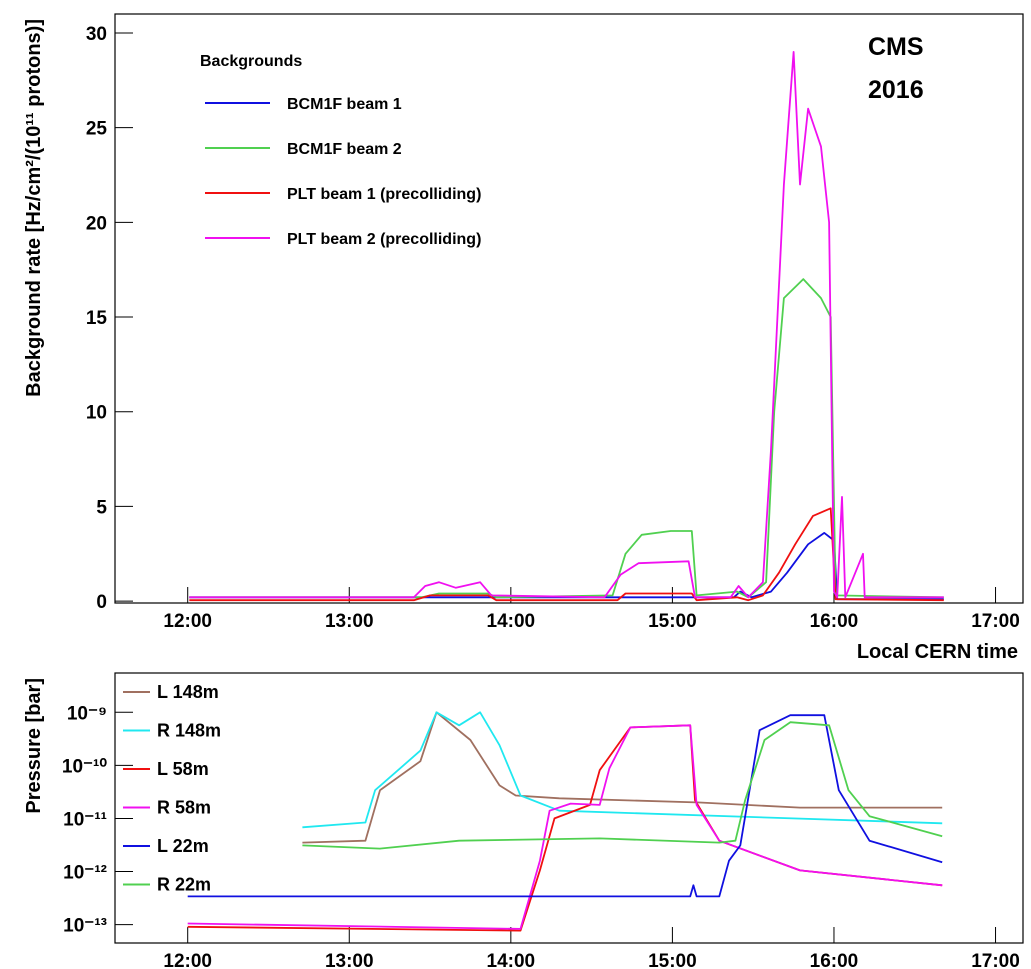 The image size is (1031, 969). What do you see at coordinates (189, 731) in the screenshot?
I see `legend-label: R 148m` at bounding box center [189, 731].